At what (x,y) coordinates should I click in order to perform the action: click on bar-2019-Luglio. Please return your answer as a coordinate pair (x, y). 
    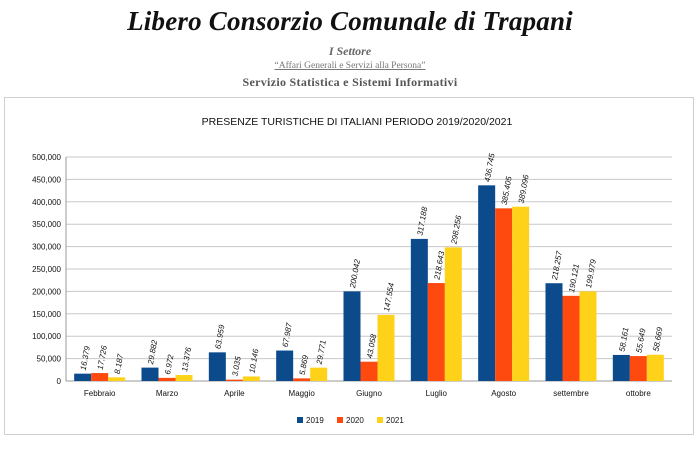
    Looking at the image, I should click on (419, 309).